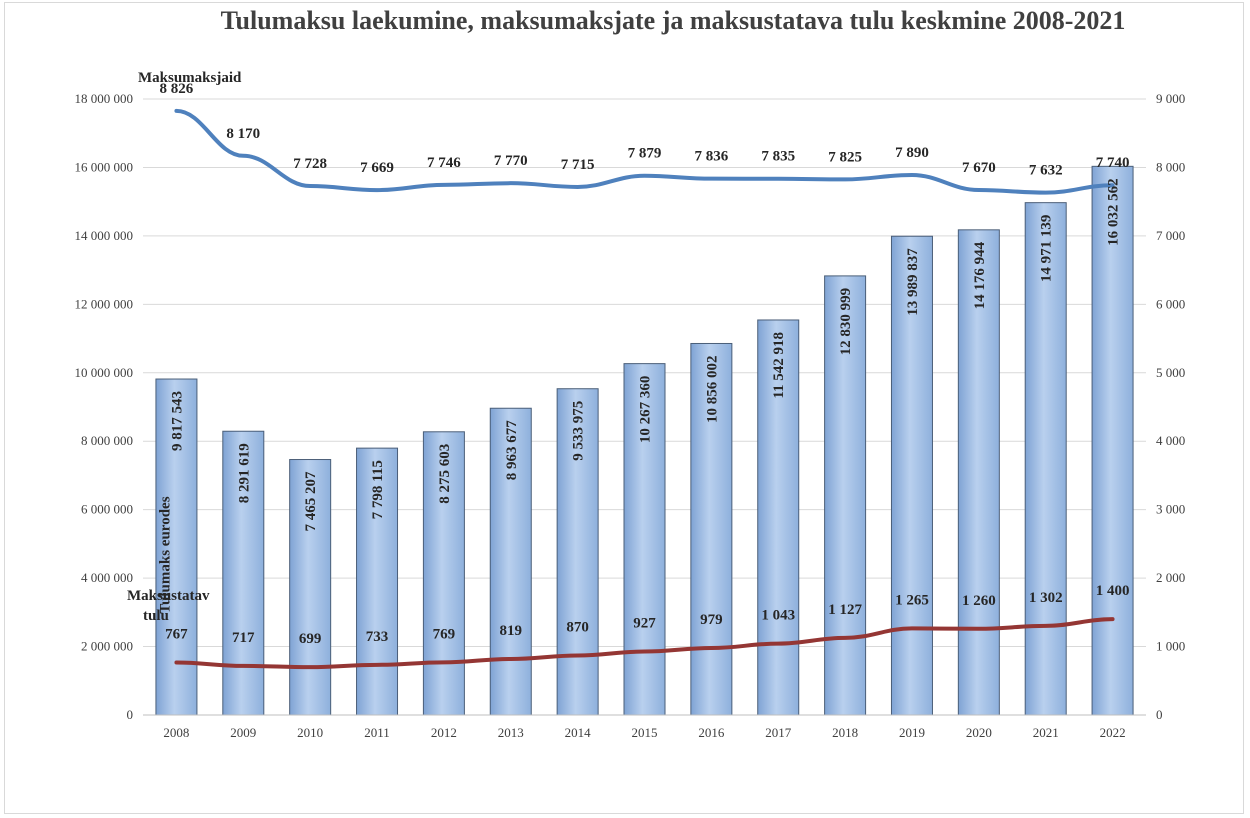 The image size is (1250, 818). I want to click on taxable-income-data-label: 1 265, so click(912, 600).